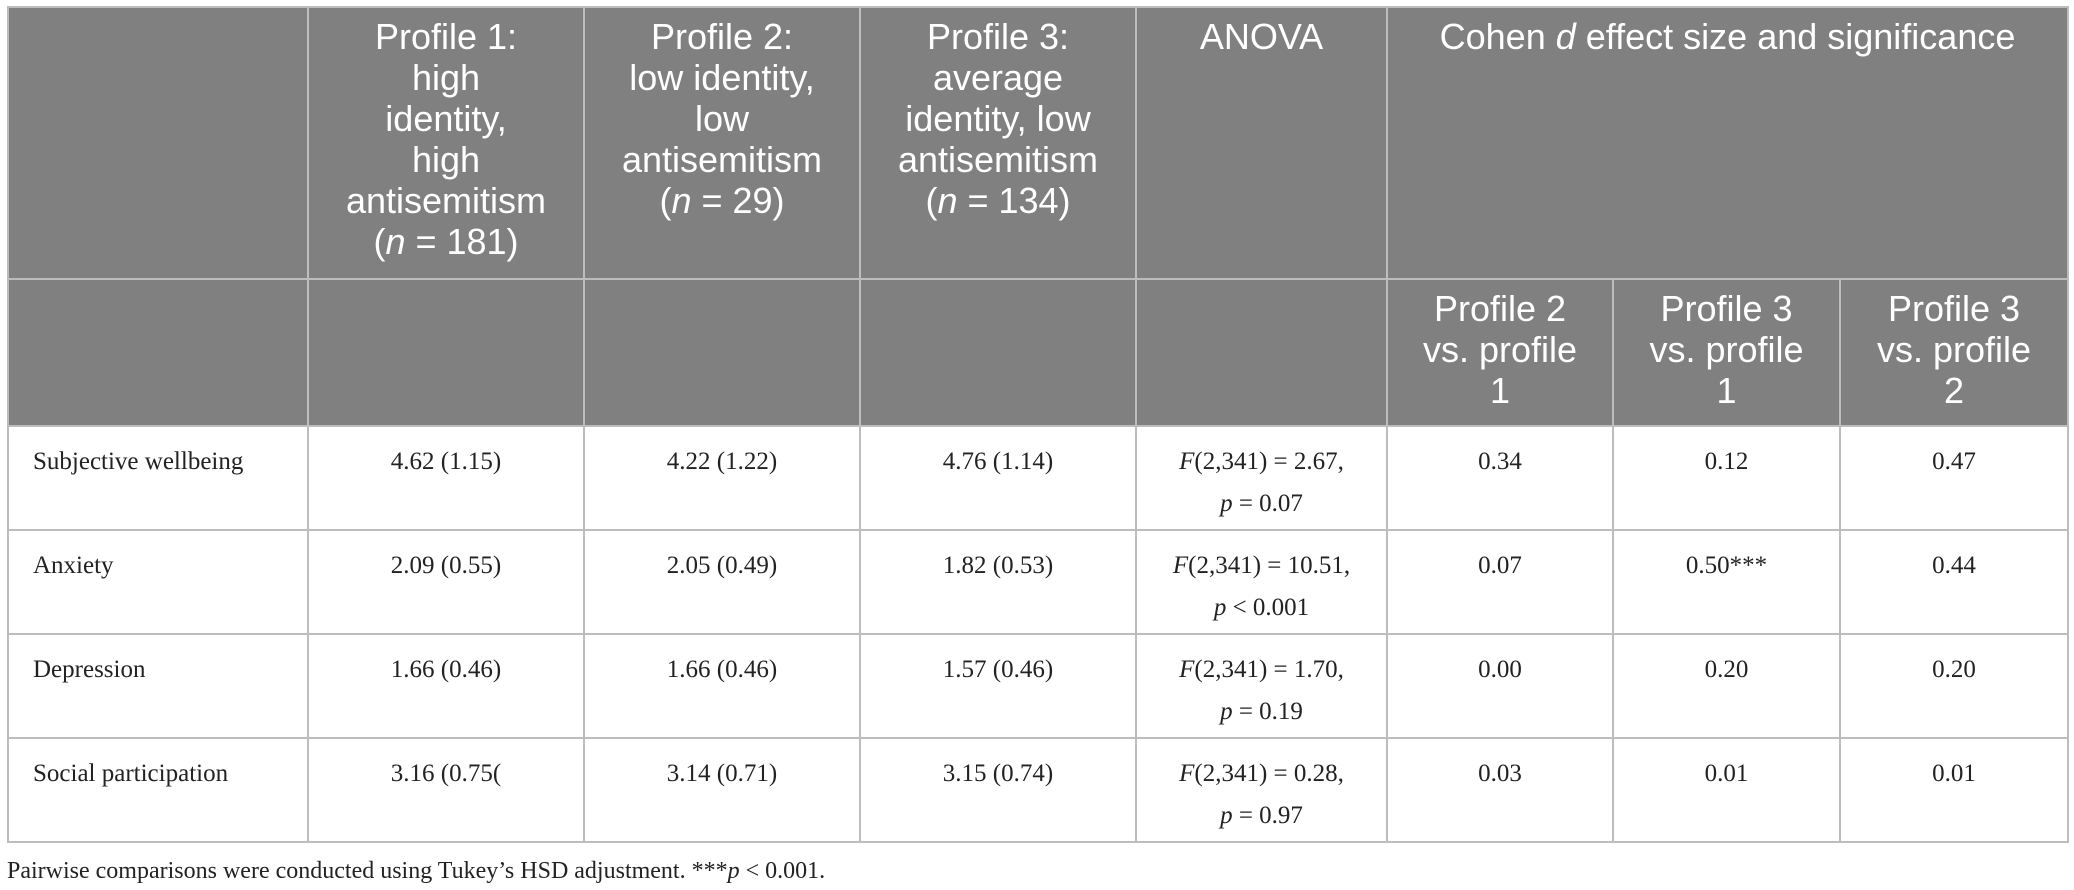 The width and height of the screenshot is (2074, 890). What do you see at coordinates (158, 686) in the screenshot?
I see `row-label: Depression` at bounding box center [158, 686].